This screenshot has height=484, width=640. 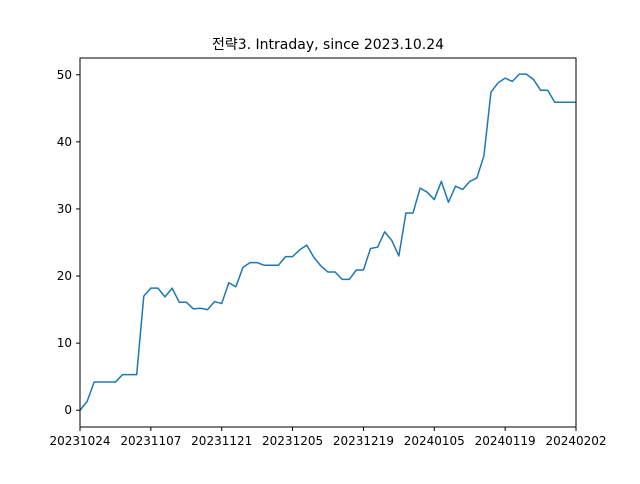 I want to click on y-tick-label: 10, so click(x=64, y=343).